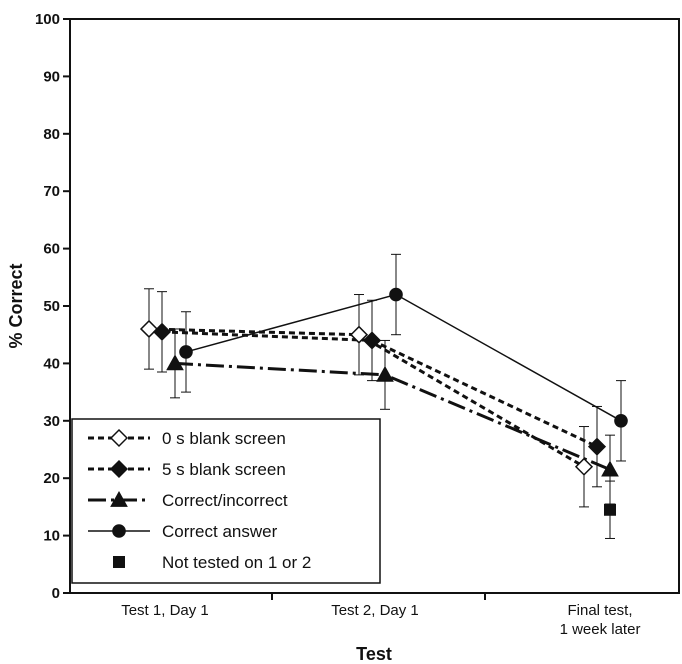  What do you see at coordinates (51, 478) in the screenshot?
I see `y-tick-label: 20` at bounding box center [51, 478].